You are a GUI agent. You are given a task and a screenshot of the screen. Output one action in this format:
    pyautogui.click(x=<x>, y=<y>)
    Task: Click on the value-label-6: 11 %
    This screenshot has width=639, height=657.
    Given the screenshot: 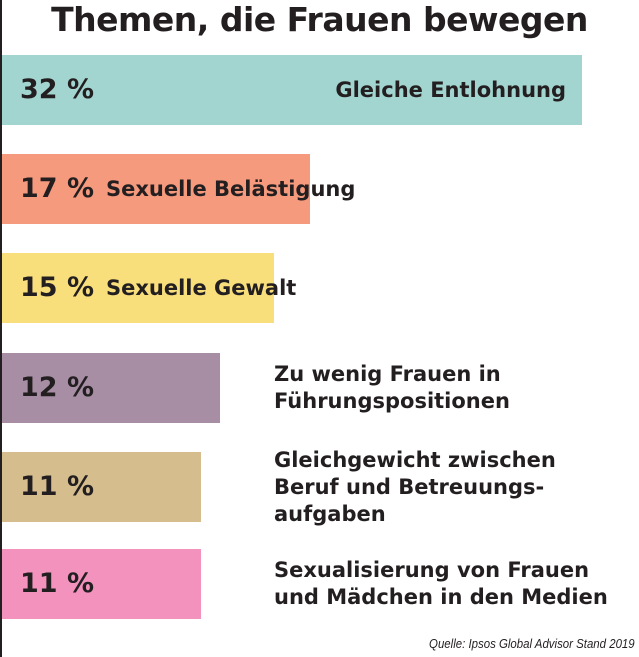 What is the action you would take?
    pyautogui.click(x=57, y=583)
    